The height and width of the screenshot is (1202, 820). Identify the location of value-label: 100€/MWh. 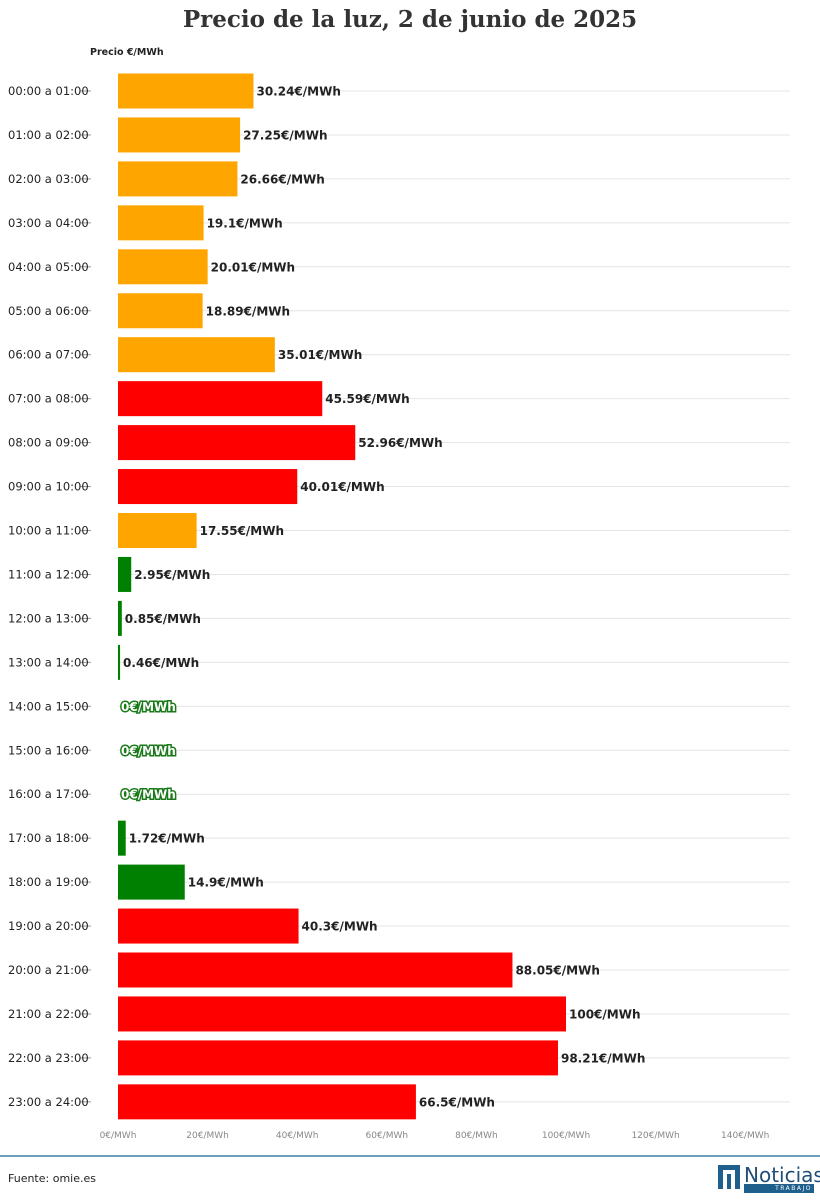
(605, 1014).